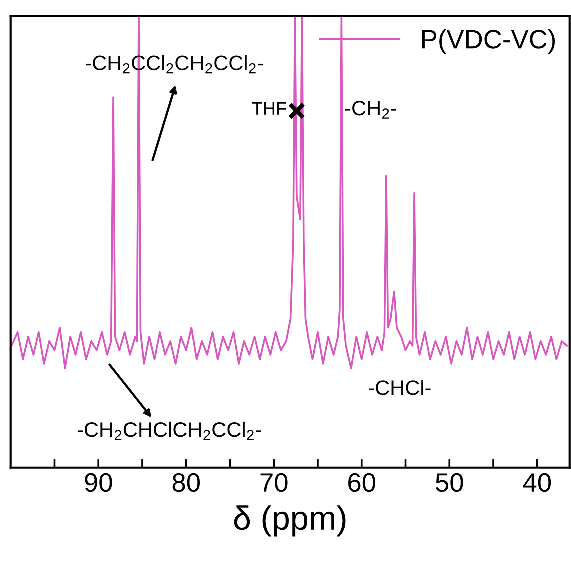  I want to click on x-tick-label: 50, so click(450, 482).